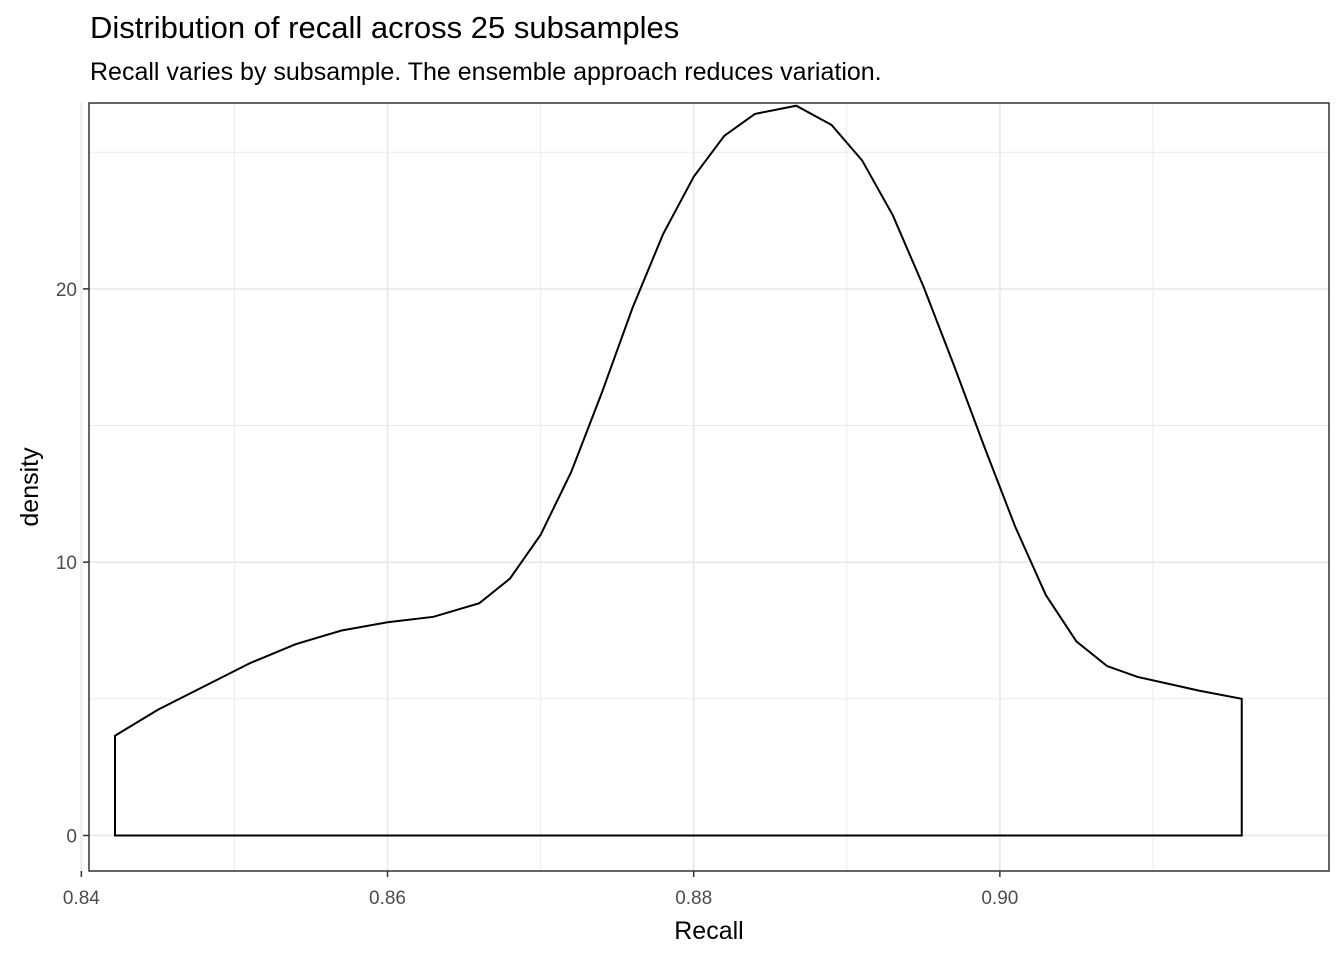 The height and width of the screenshot is (960, 1344). I want to click on y-tick-label: 20, so click(66, 290).